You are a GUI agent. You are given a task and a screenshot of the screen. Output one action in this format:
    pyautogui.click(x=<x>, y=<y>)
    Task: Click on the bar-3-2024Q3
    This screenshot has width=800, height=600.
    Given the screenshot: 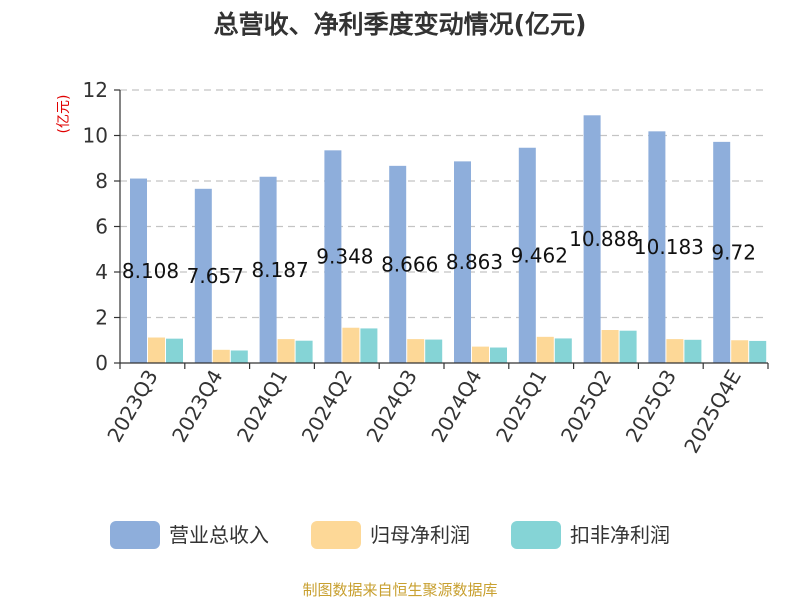 What is the action you would take?
    pyautogui.click(x=434, y=351)
    